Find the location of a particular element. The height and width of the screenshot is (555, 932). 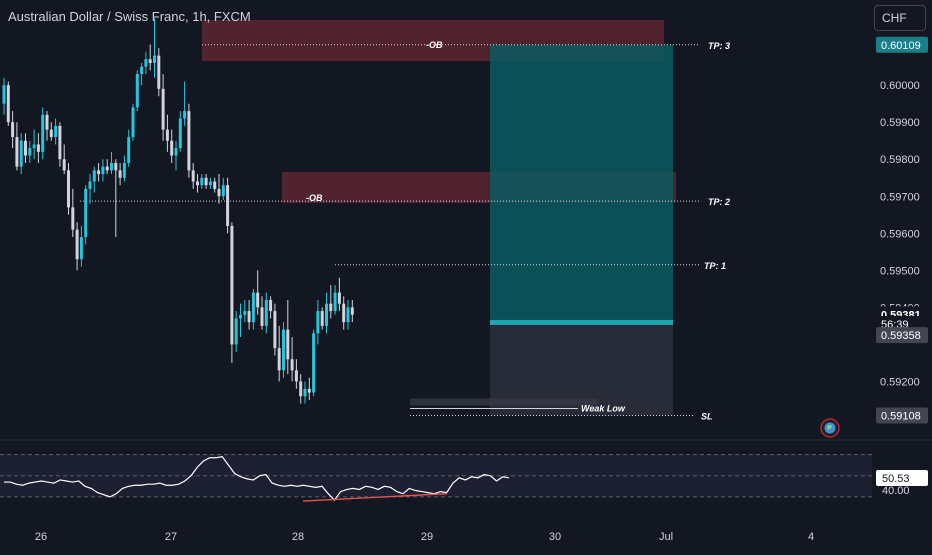

time-axis: 26 27 28 29 30 Jul 4 is located at coordinates (424, 537).